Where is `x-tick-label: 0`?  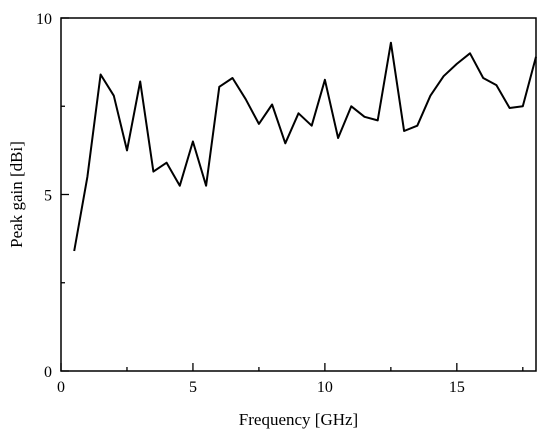
x-tick-label: 0 is located at coordinates (61, 387).